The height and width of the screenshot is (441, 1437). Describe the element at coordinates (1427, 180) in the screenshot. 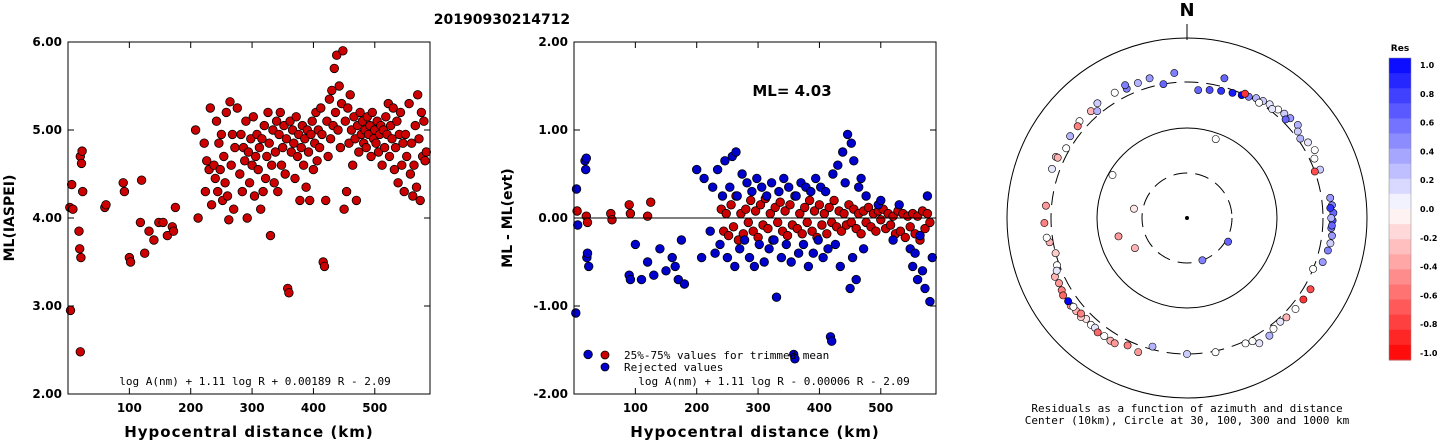

I see `colorbar-tick-4: 0.2` at that location.